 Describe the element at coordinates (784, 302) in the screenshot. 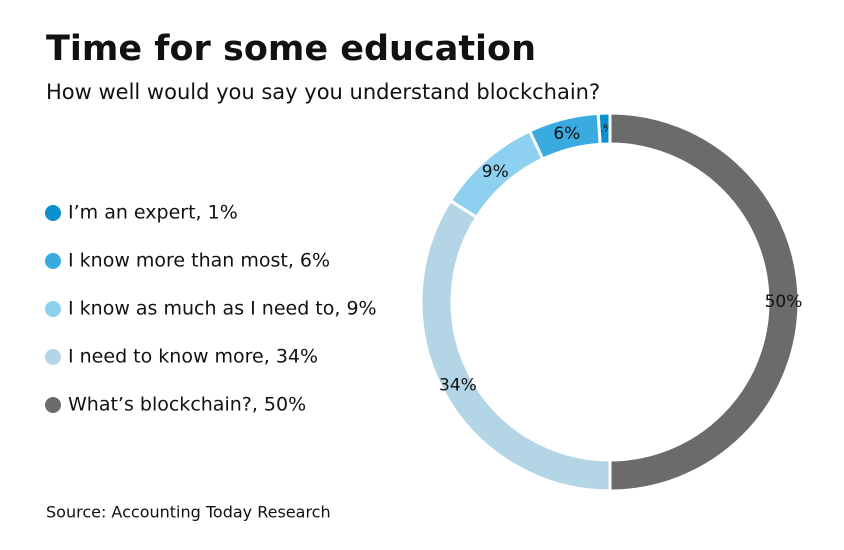

I see `data-label: 50%` at that location.